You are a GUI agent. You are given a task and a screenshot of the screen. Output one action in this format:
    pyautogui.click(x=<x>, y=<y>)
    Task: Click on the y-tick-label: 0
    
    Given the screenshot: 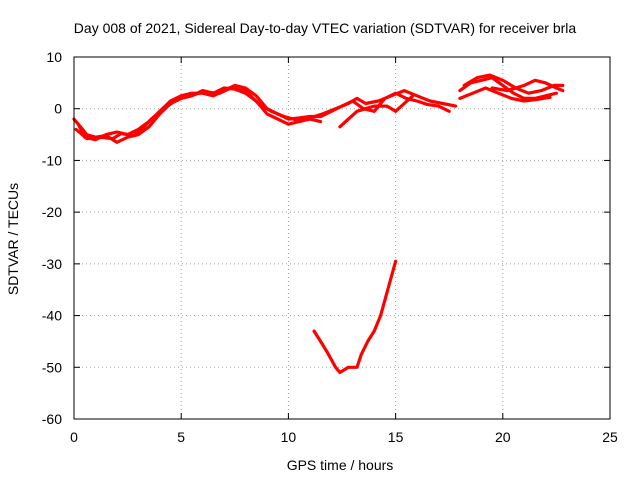 What is the action you would take?
    pyautogui.click(x=58, y=109)
    